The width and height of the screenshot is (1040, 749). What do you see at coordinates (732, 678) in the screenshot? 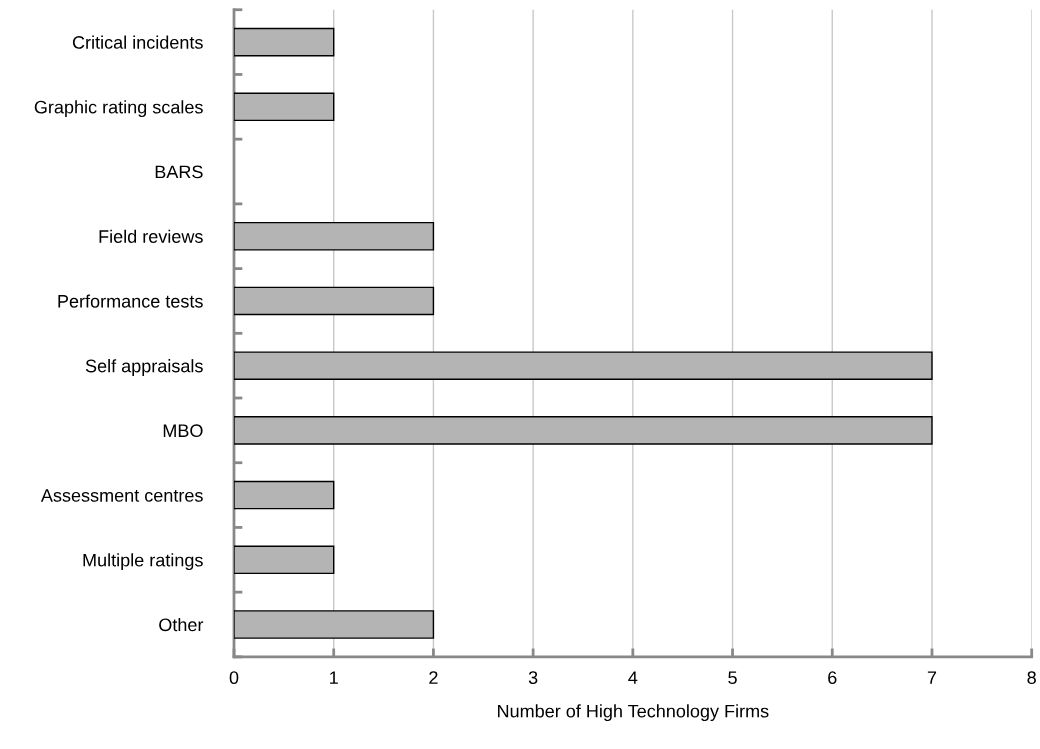
I see `x-tick-label: 5` at bounding box center [732, 678].